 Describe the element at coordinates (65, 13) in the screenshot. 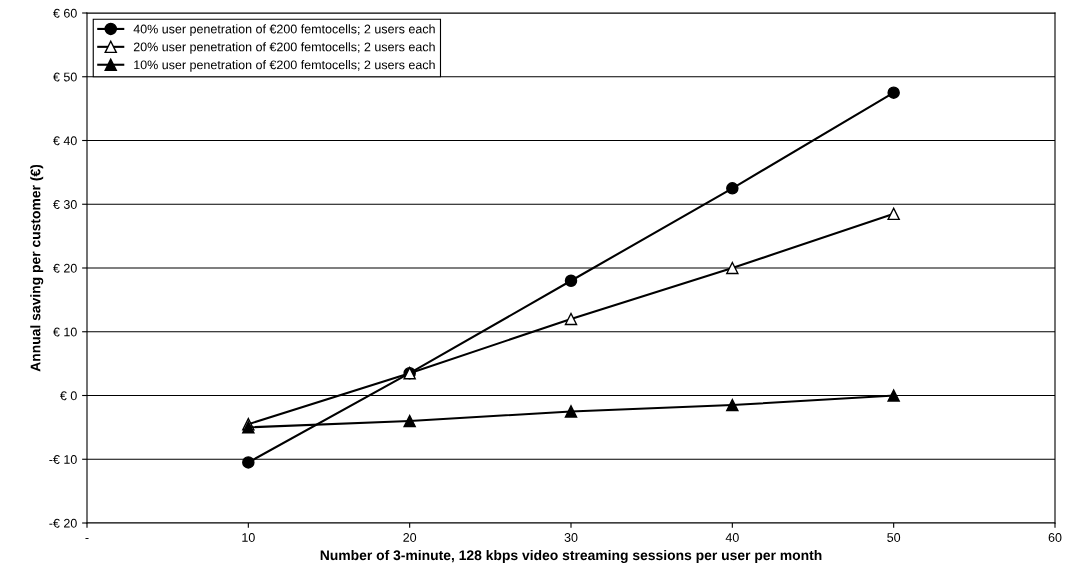

I see `y-tick-label: € 60` at that location.